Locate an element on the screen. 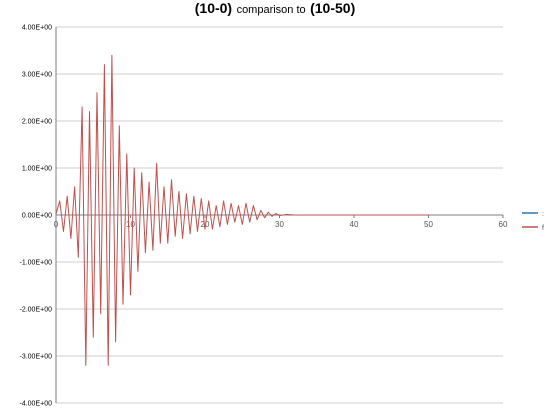  title-part-middle: comparison to is located at coordinates (271, 10).